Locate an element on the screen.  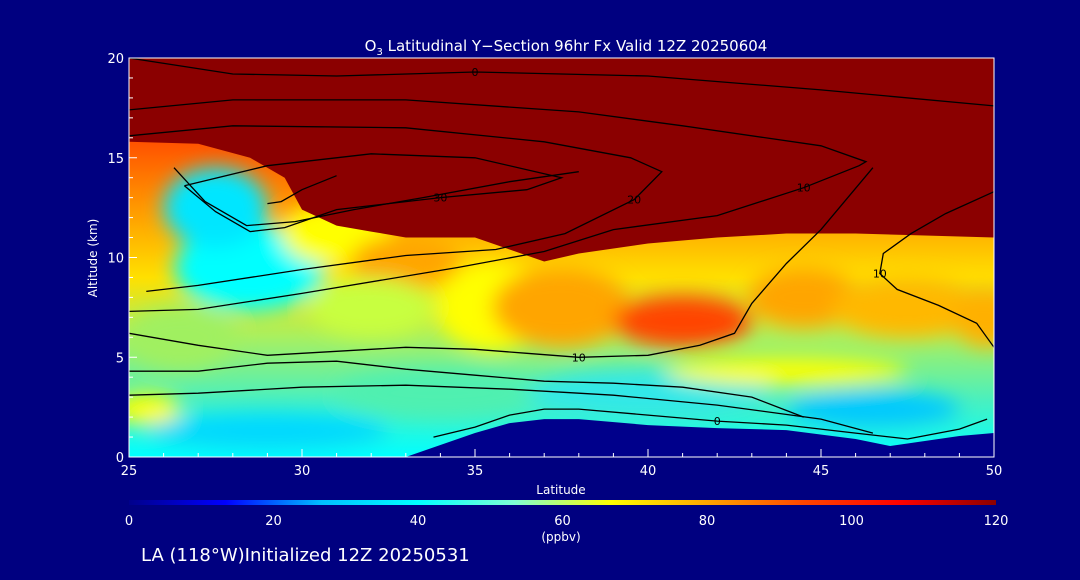
x-tick-label: 50 is located at coordinates (994, 471).